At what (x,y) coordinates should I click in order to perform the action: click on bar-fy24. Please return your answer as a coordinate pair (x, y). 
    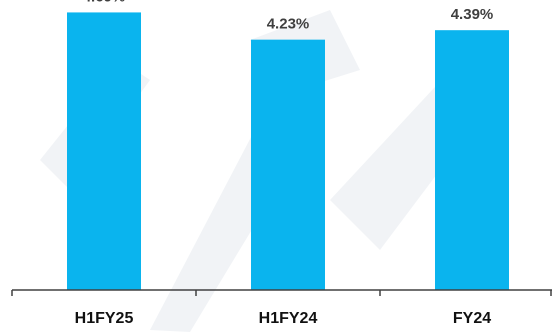
    Looking at the image, I should click on (472, 160).